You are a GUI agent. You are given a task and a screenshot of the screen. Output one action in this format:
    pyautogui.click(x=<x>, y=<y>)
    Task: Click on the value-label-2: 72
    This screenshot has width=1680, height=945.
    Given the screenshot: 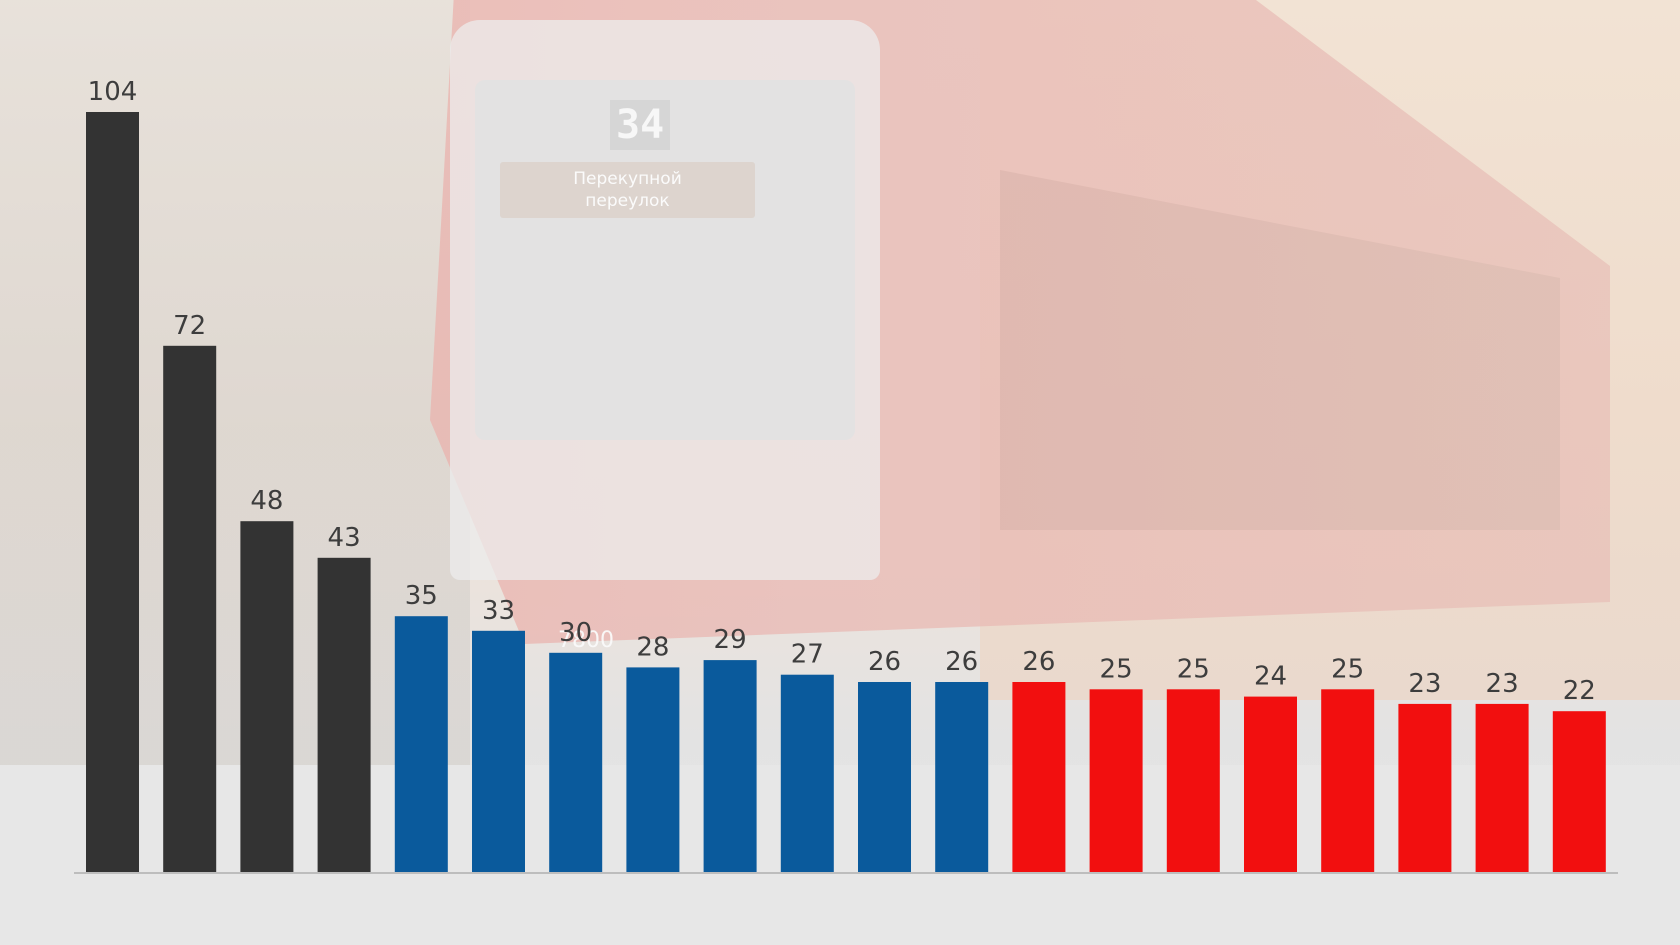 What is the action you would take?
    pyautogui.click(x=189, y=326)
    